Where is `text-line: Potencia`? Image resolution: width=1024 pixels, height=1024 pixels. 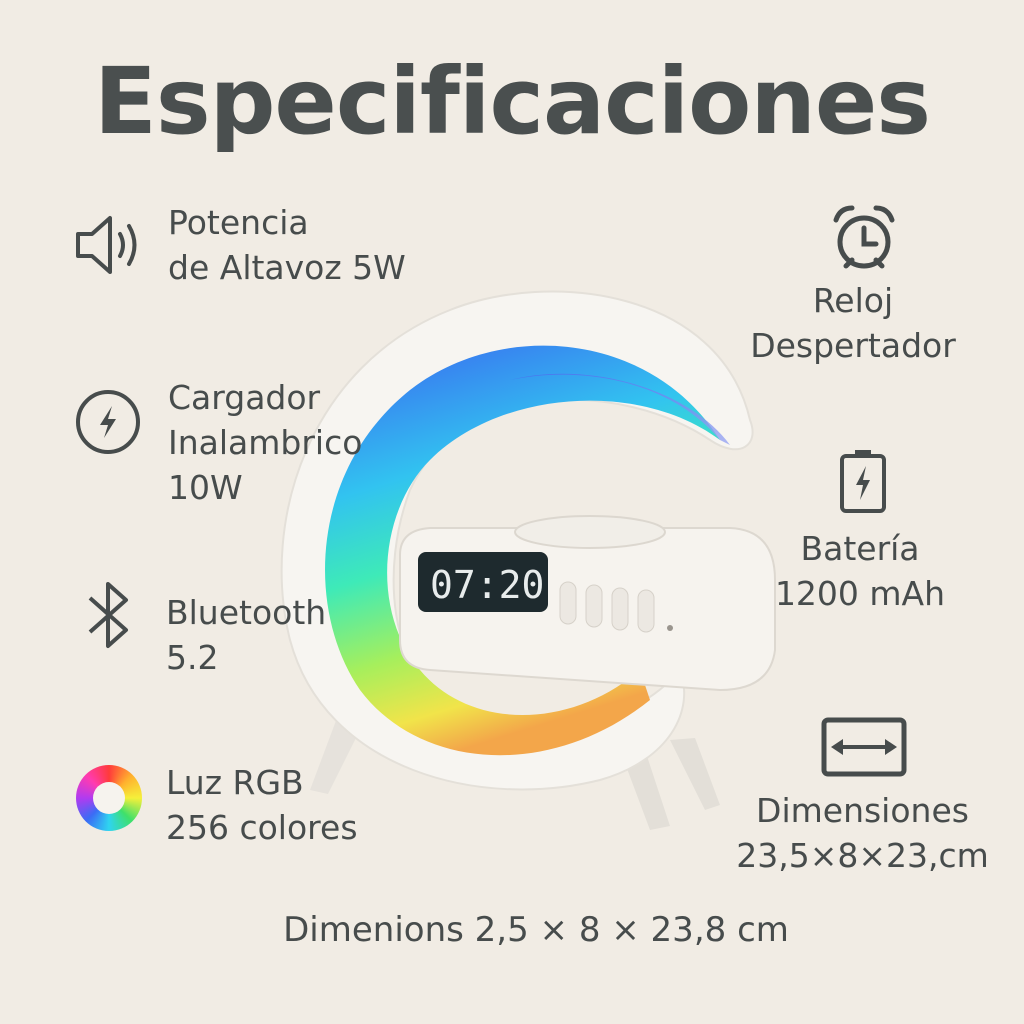 text-line: Potencia is located at coordinates (238, 222).